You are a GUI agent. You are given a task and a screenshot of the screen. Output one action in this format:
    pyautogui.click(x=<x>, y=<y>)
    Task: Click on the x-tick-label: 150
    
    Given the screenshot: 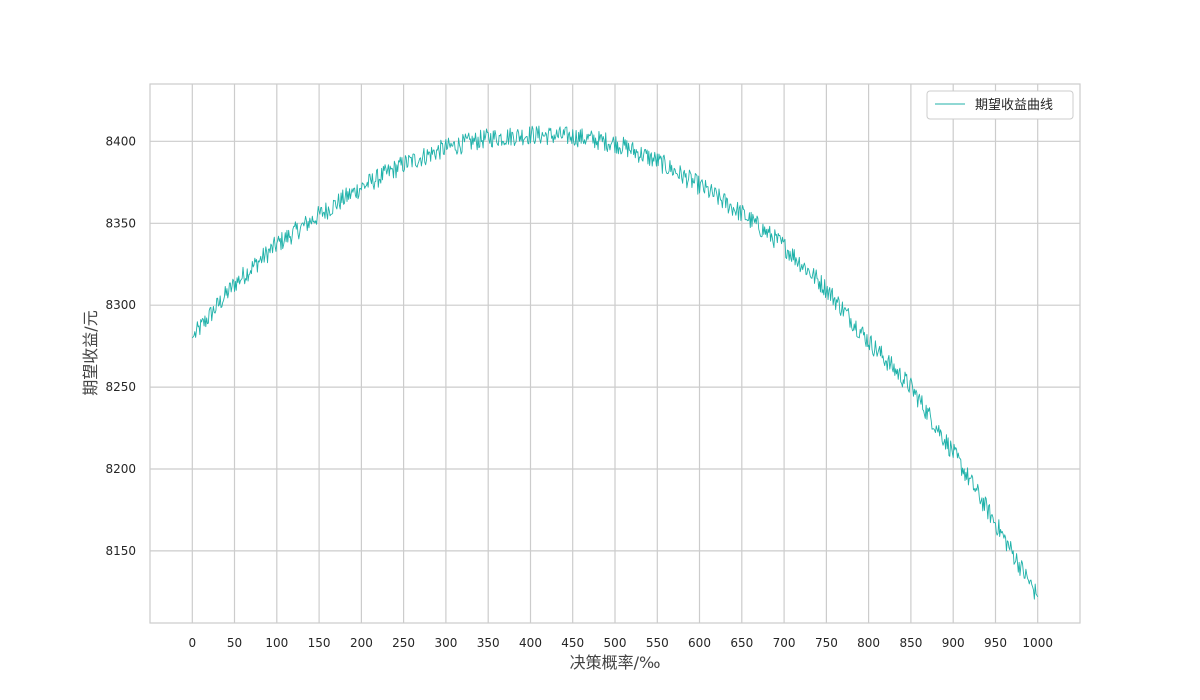 What is the action you would take?
    pyautogui.click(x=319, y=643)
    